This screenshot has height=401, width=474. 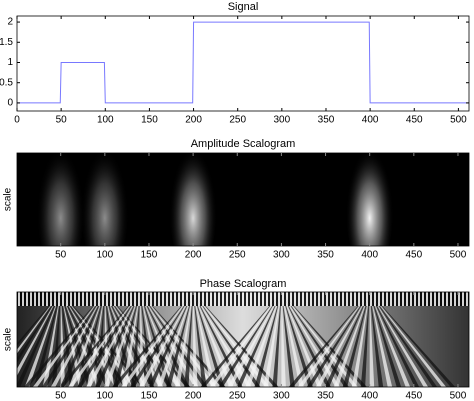 What do you see at coordinates (243, 144) in the screenshot?
I see `chart-title: Amplitude Scalogram` at bounding box center [243, 144].